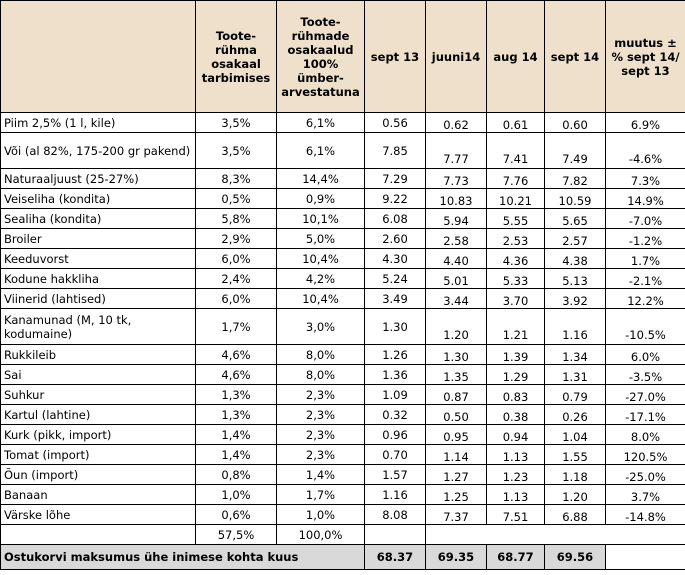 The width and height of the screenshot is (685, 575). What do you see at coordinates (395, 150) in the screenshot?
I see `sept13-cell: 7.85` at bounding box center [395, 150].